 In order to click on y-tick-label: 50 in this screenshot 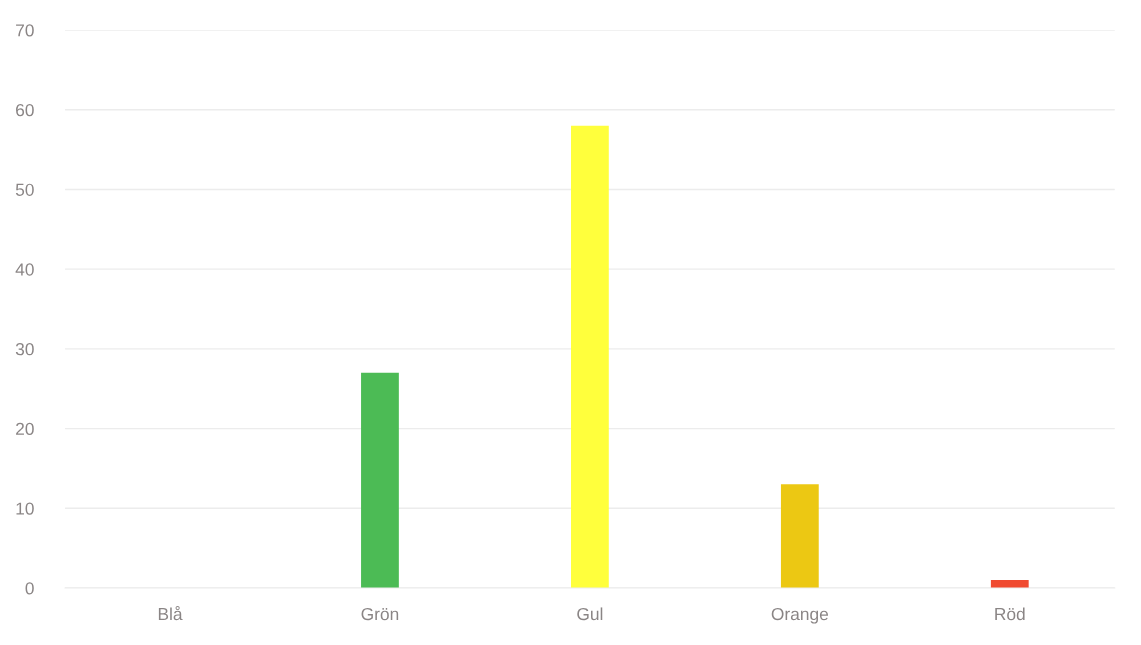, I will do `click(24, 189)`.